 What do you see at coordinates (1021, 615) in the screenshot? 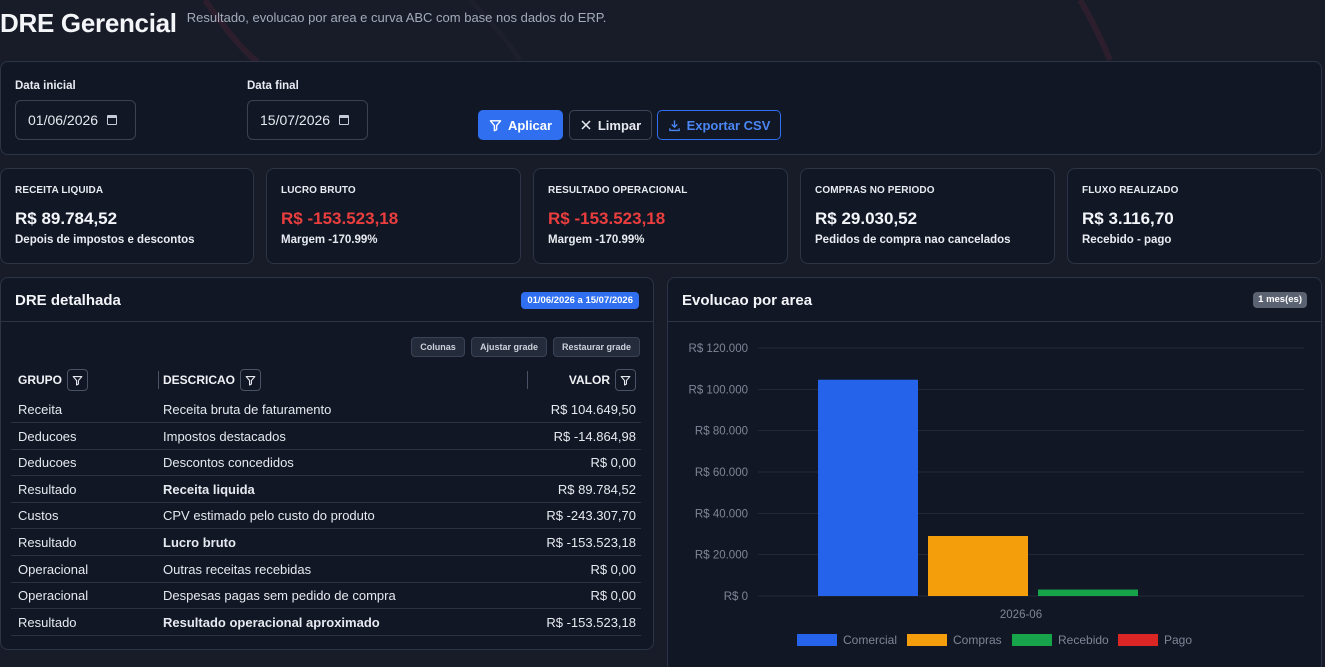
I see `x-tick-label: 2026-06` at bounding box center [1021, 615].